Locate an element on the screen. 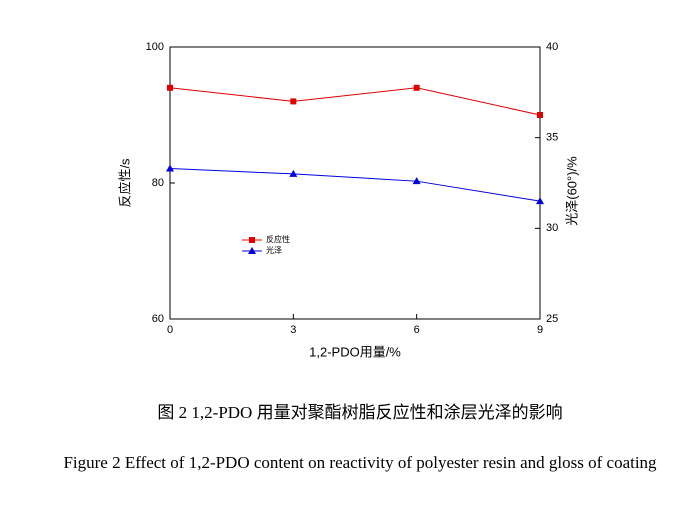  x-axis-label: 1,2-PDO用量/% is located at coordinates (355, 351).